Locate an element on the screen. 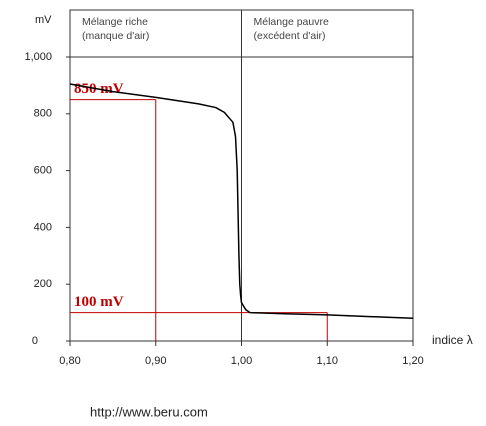 This screenshot has height=426, width=486. x-axis-label: indice λ is located at coordinates (452, 340).